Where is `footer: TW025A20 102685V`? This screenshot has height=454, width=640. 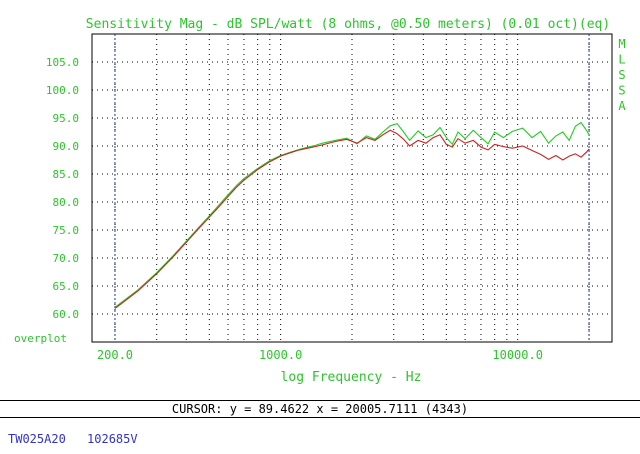
footer: TW025A20 102685V is located at coordinates (80, 439).